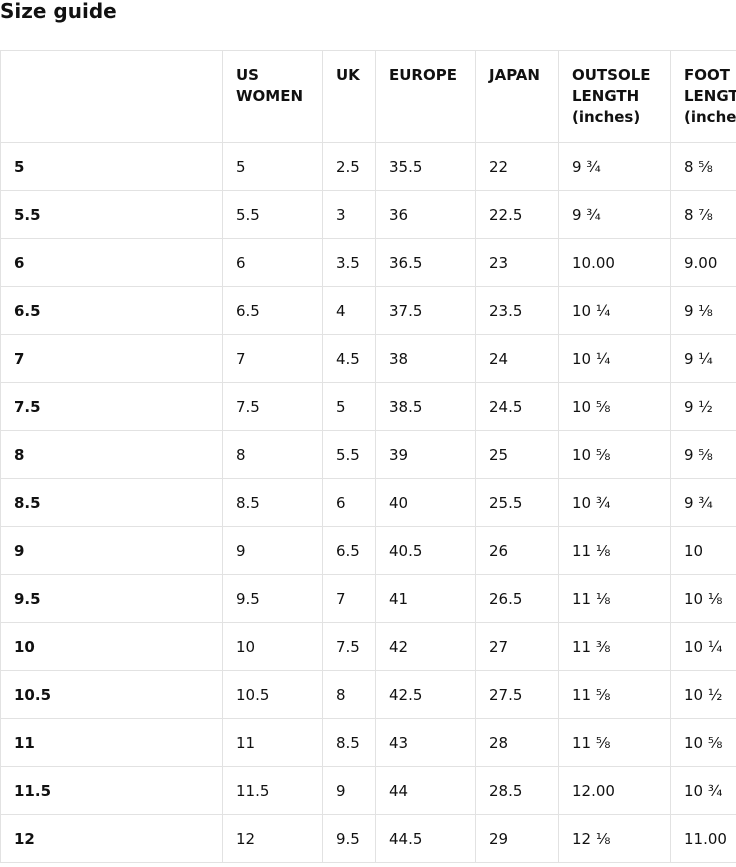 The height and width of the screenshot is (867, 736). Describe the element at coordinates (425, 166) in the screenshot. I see `table-cell: 35.5` at that location.